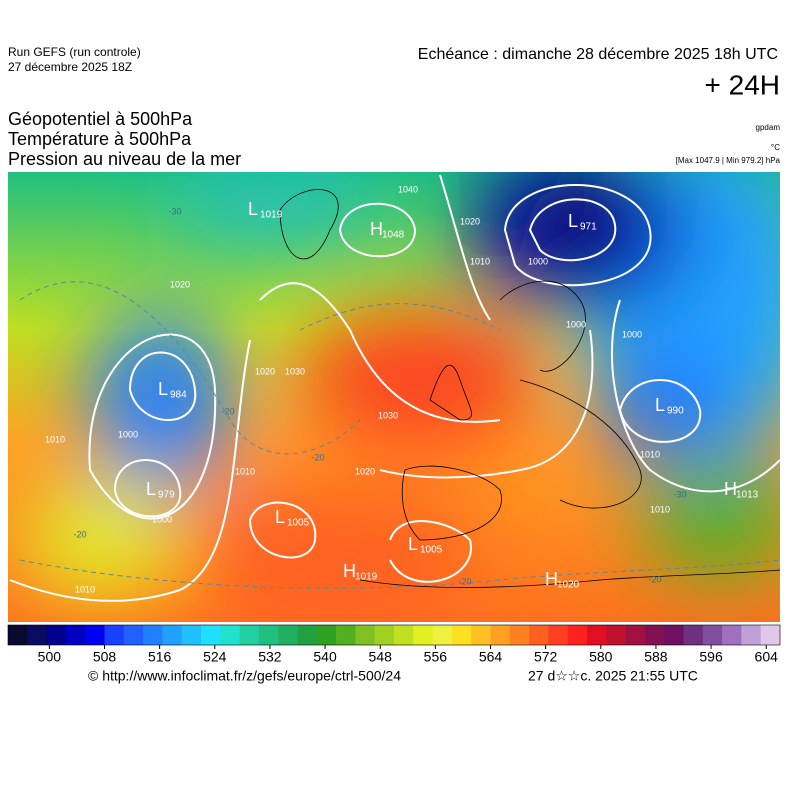 Image resolution: width=788 pixels, height=794 pixels. Describe the element at coordinates (74, 52) in the screenshot. I see `run-label: Run GEFS (run controle)` at that location.